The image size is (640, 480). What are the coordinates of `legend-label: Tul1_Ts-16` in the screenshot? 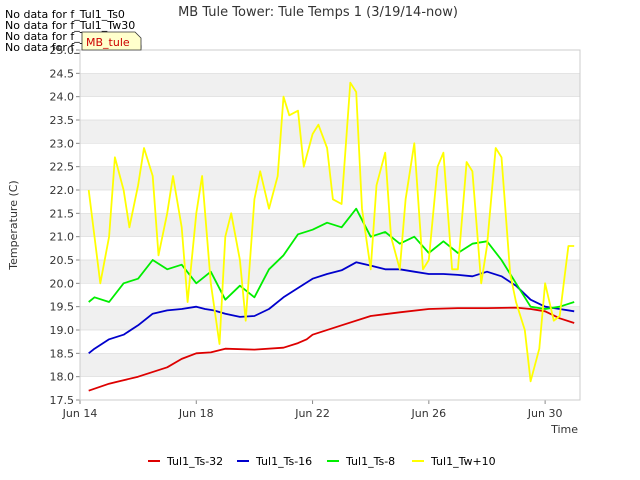 It's located at (283, 461).